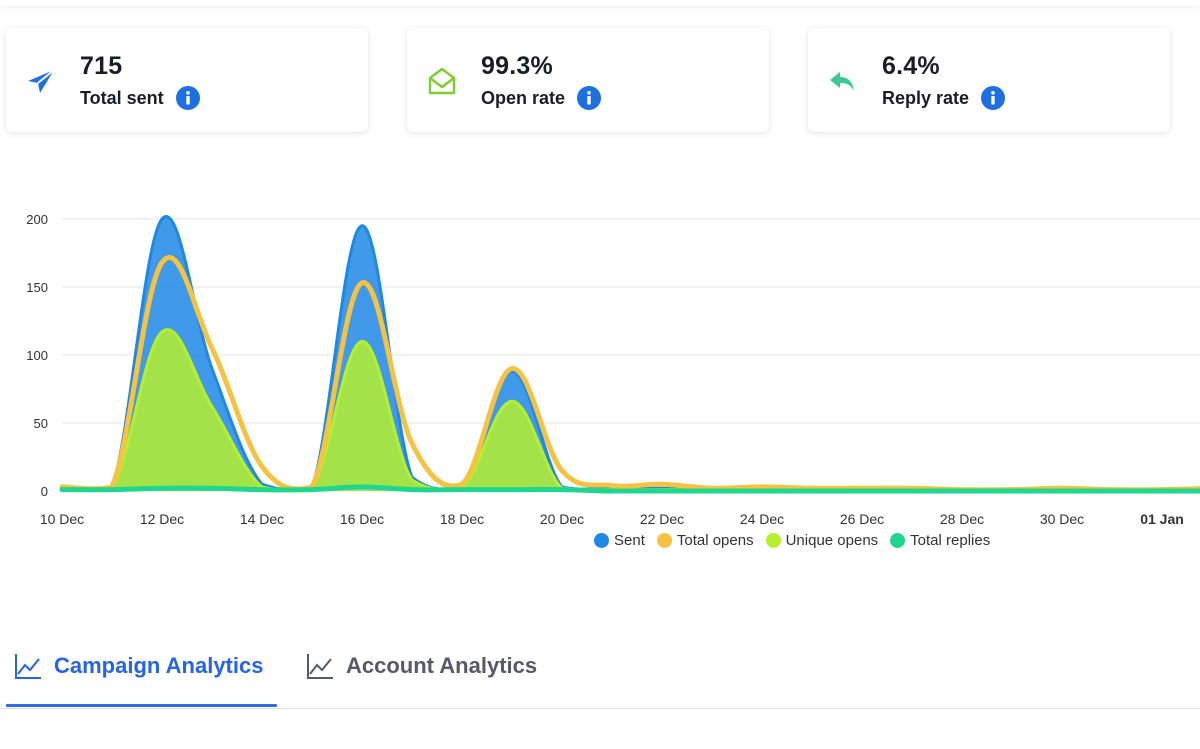 This screenshot has height=749, width=1200. I want to click on tab-account-analytics: Account Analytics, so click(421, 666).